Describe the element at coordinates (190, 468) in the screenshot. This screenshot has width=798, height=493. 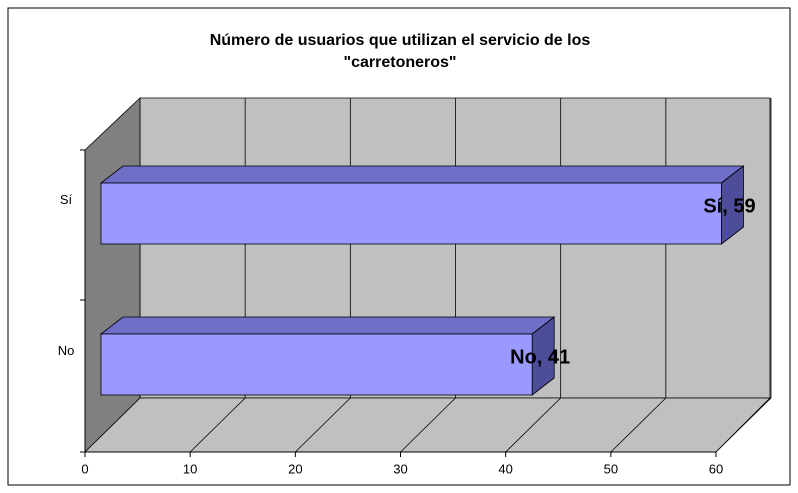
I see `x-tick-label: 10` at that location.